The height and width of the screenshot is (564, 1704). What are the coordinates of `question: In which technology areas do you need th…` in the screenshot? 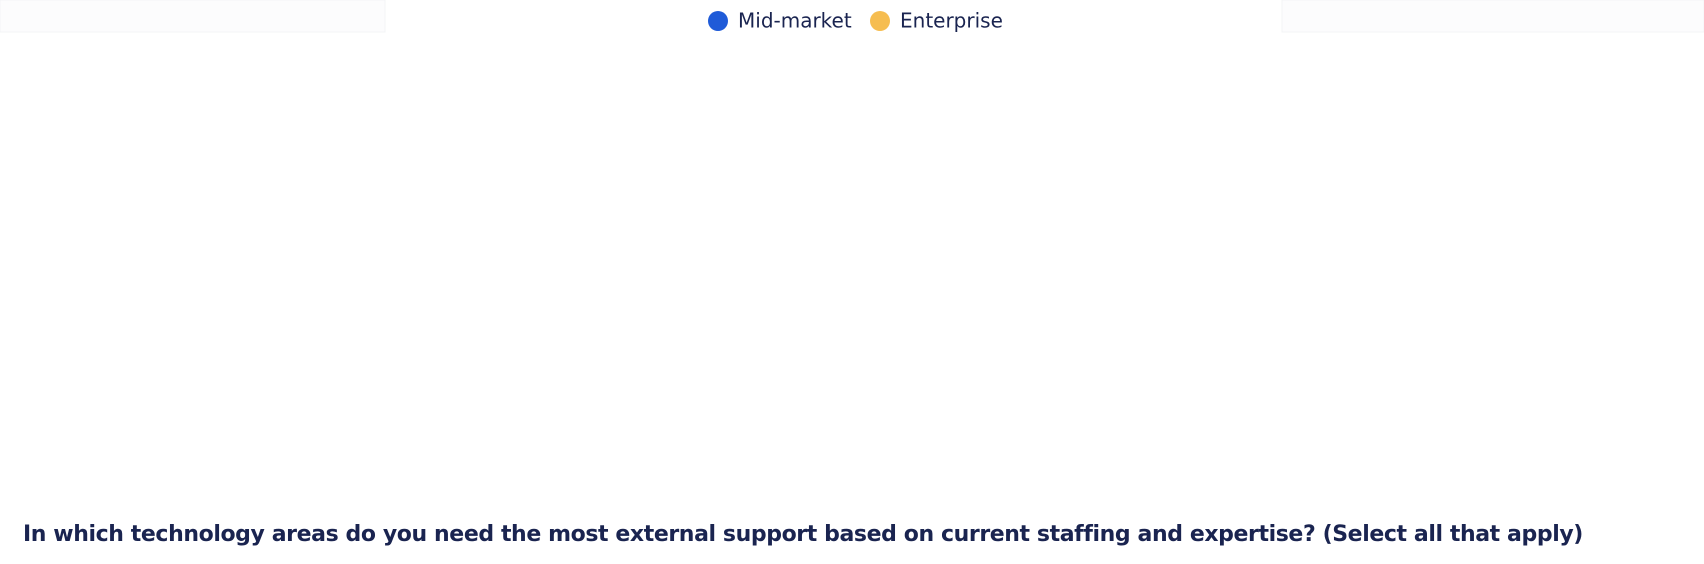 It's located at (803, 534).